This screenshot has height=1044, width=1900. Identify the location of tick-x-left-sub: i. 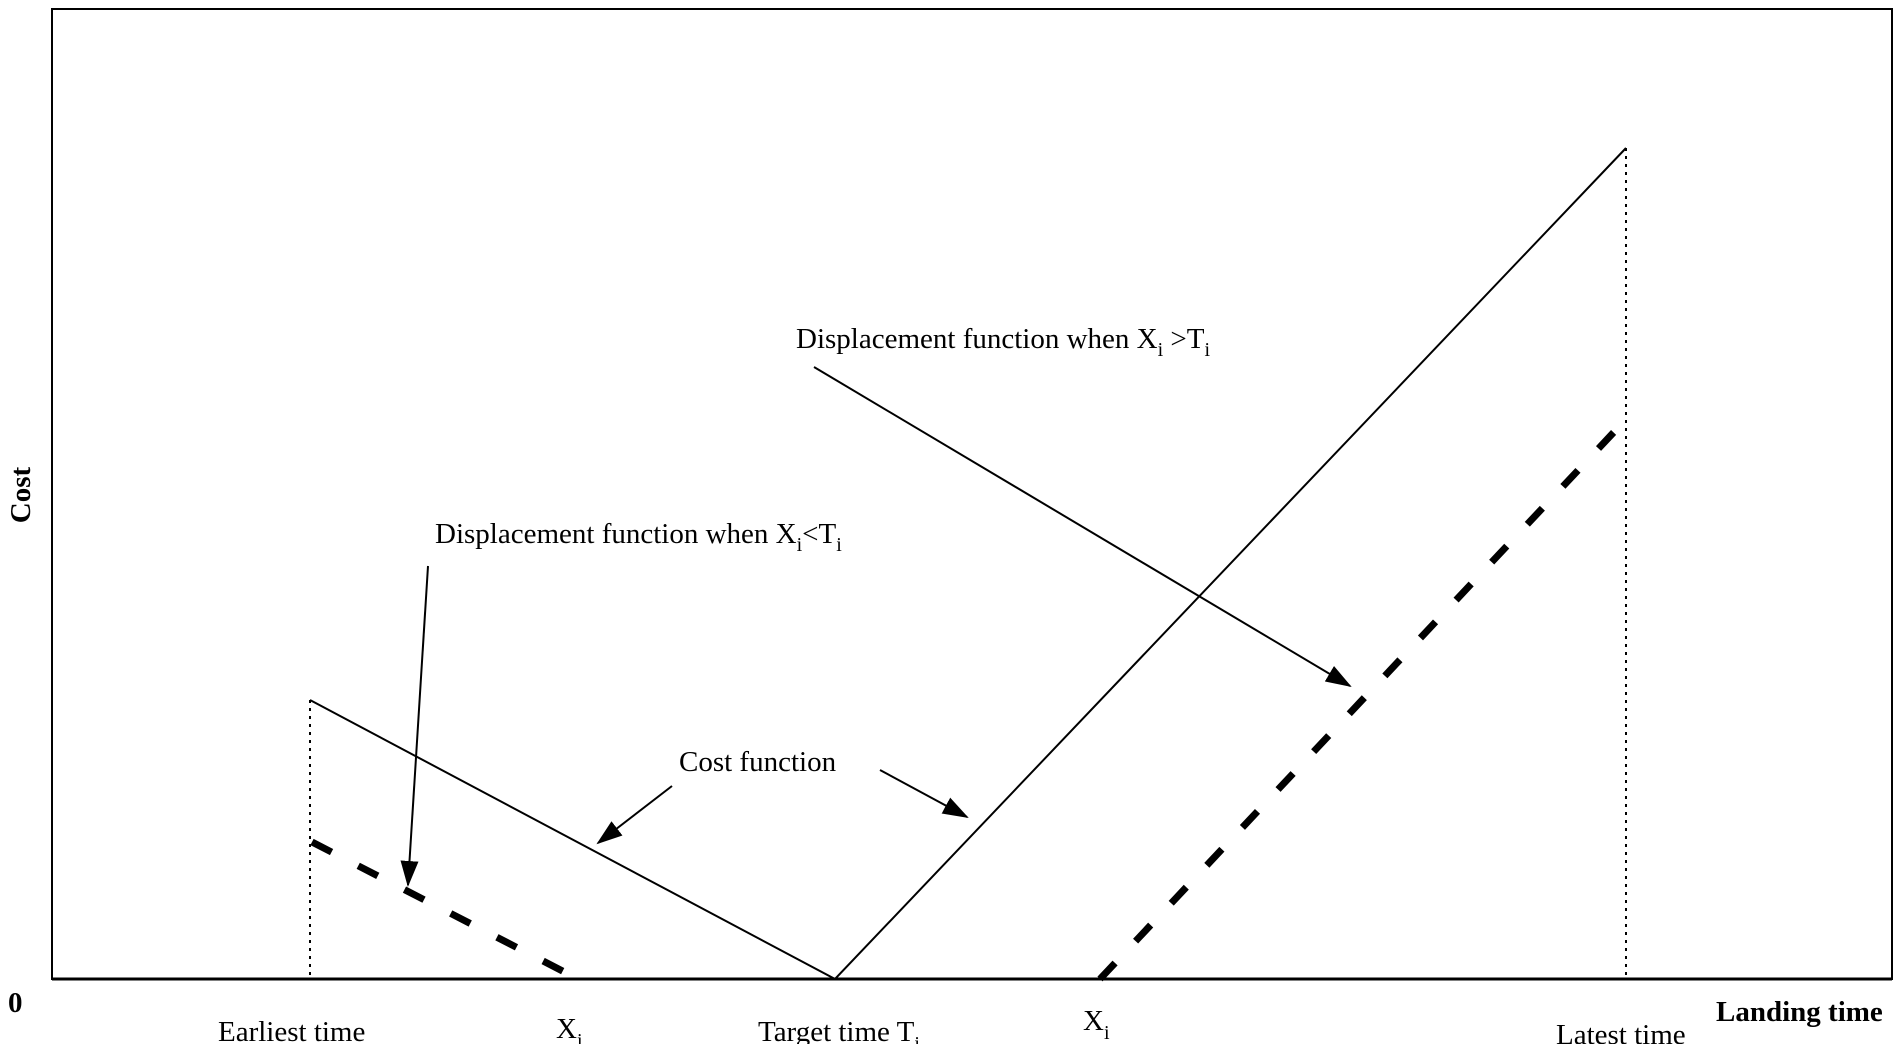
(580, 1037).